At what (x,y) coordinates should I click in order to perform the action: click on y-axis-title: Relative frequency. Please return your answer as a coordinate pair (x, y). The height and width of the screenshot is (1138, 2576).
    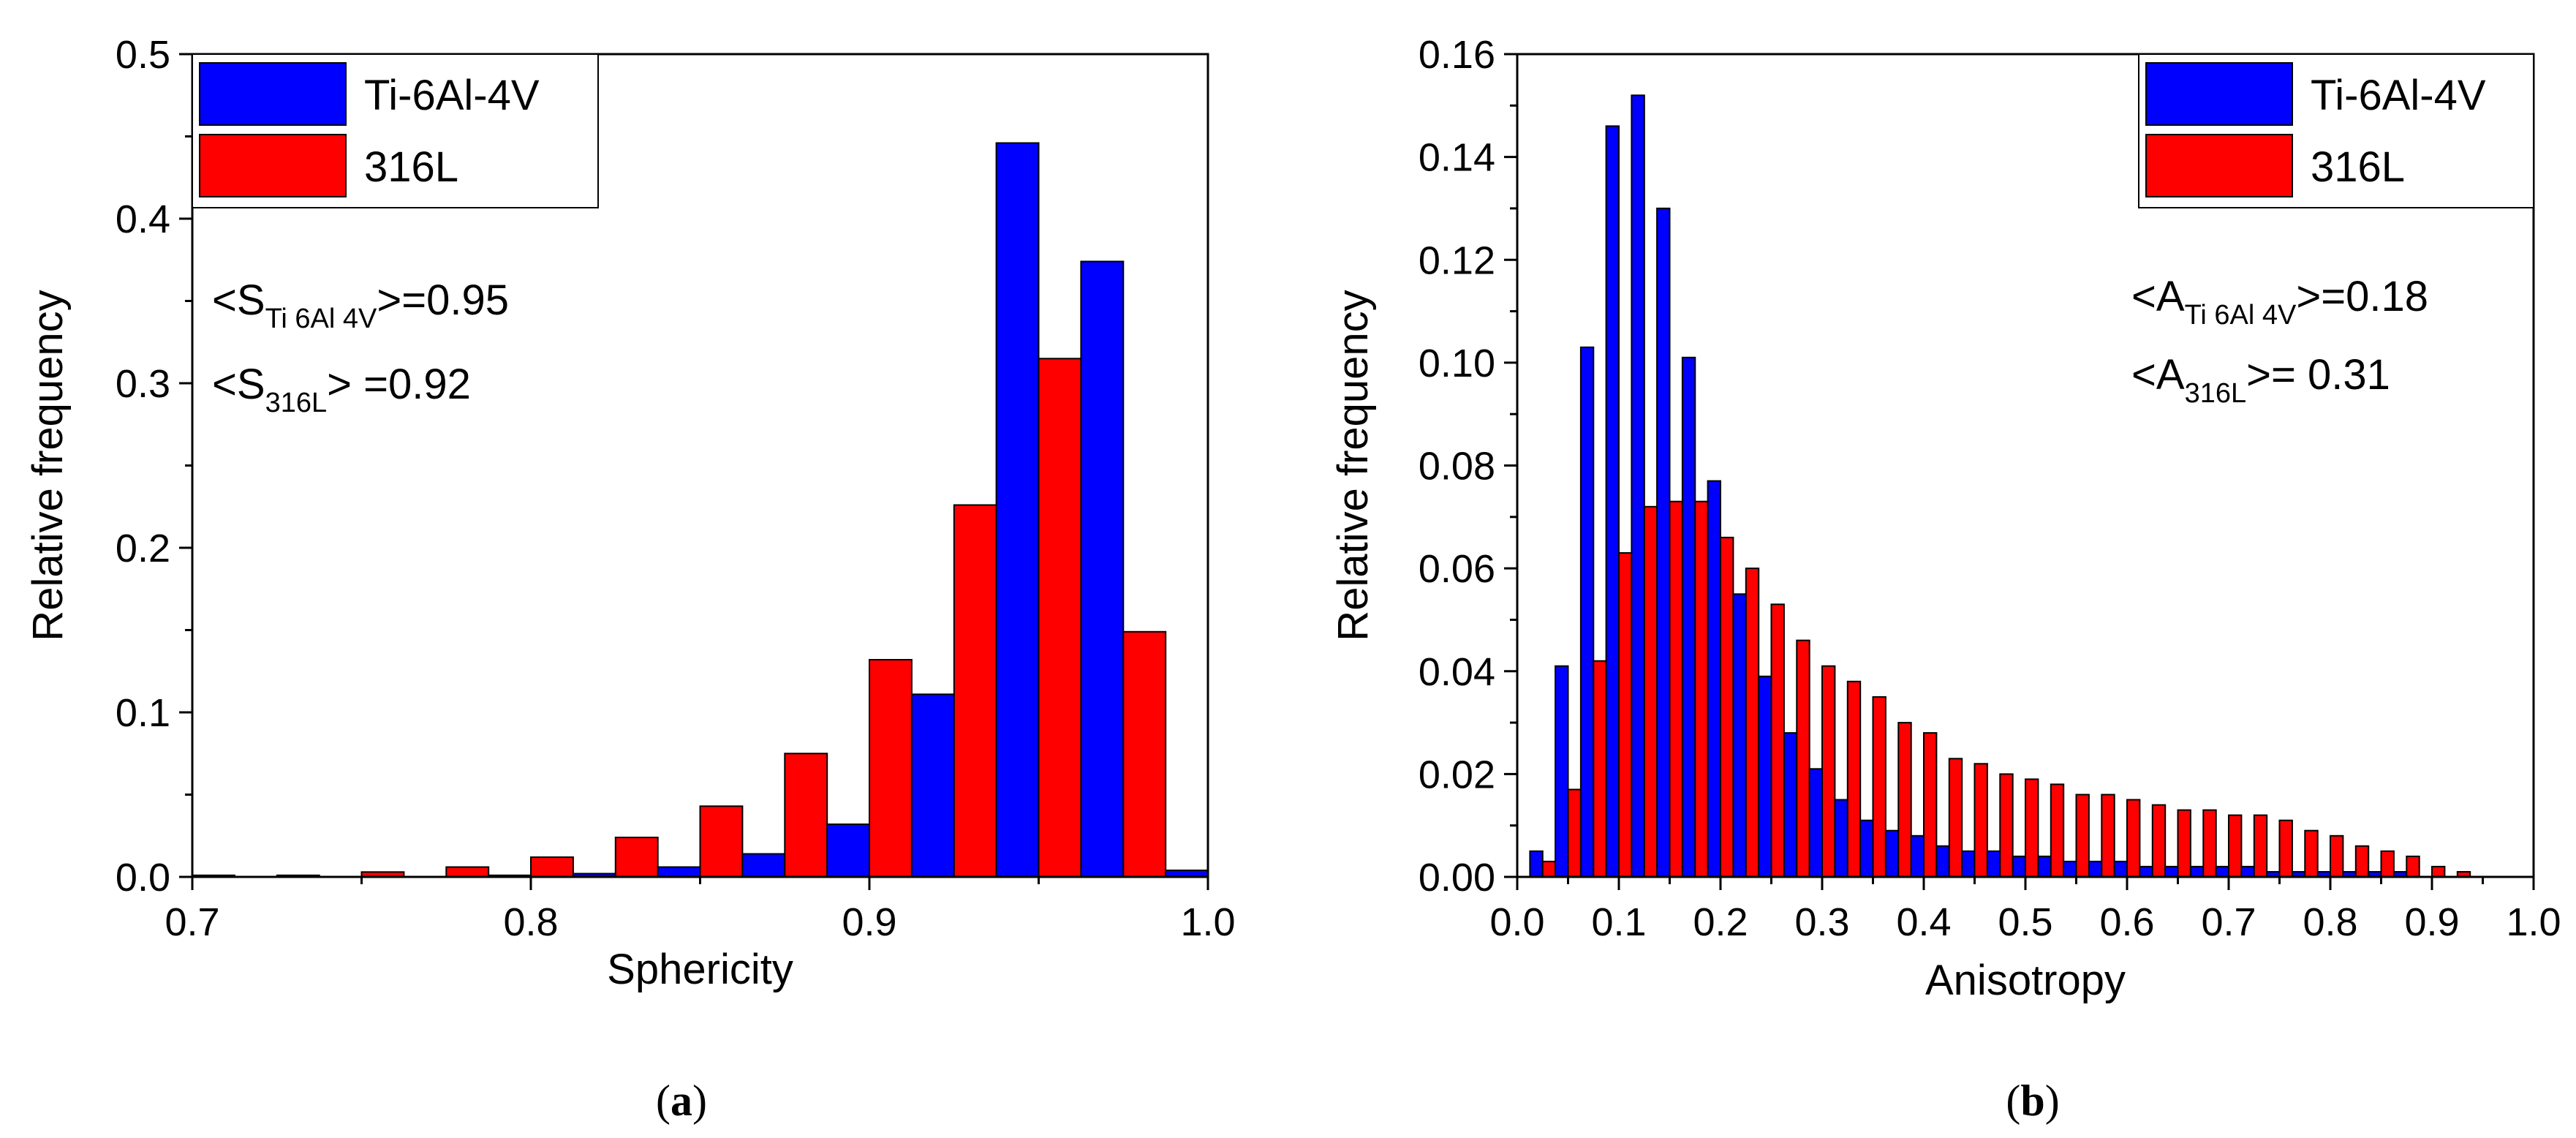
    Looking at the image, I should click on (1353, 465).